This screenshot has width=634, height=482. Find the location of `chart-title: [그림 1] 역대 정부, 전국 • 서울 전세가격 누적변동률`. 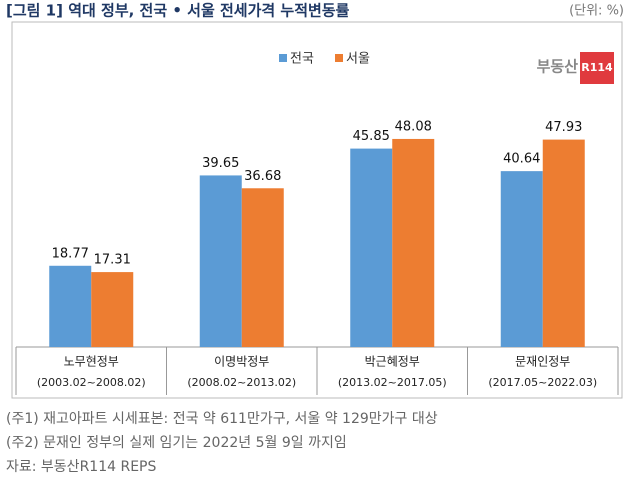

chart-title: [그림 1] 역대 정부, 전국 • 서울 전세가격 누적변동률 is located at coordinates (178, 11).